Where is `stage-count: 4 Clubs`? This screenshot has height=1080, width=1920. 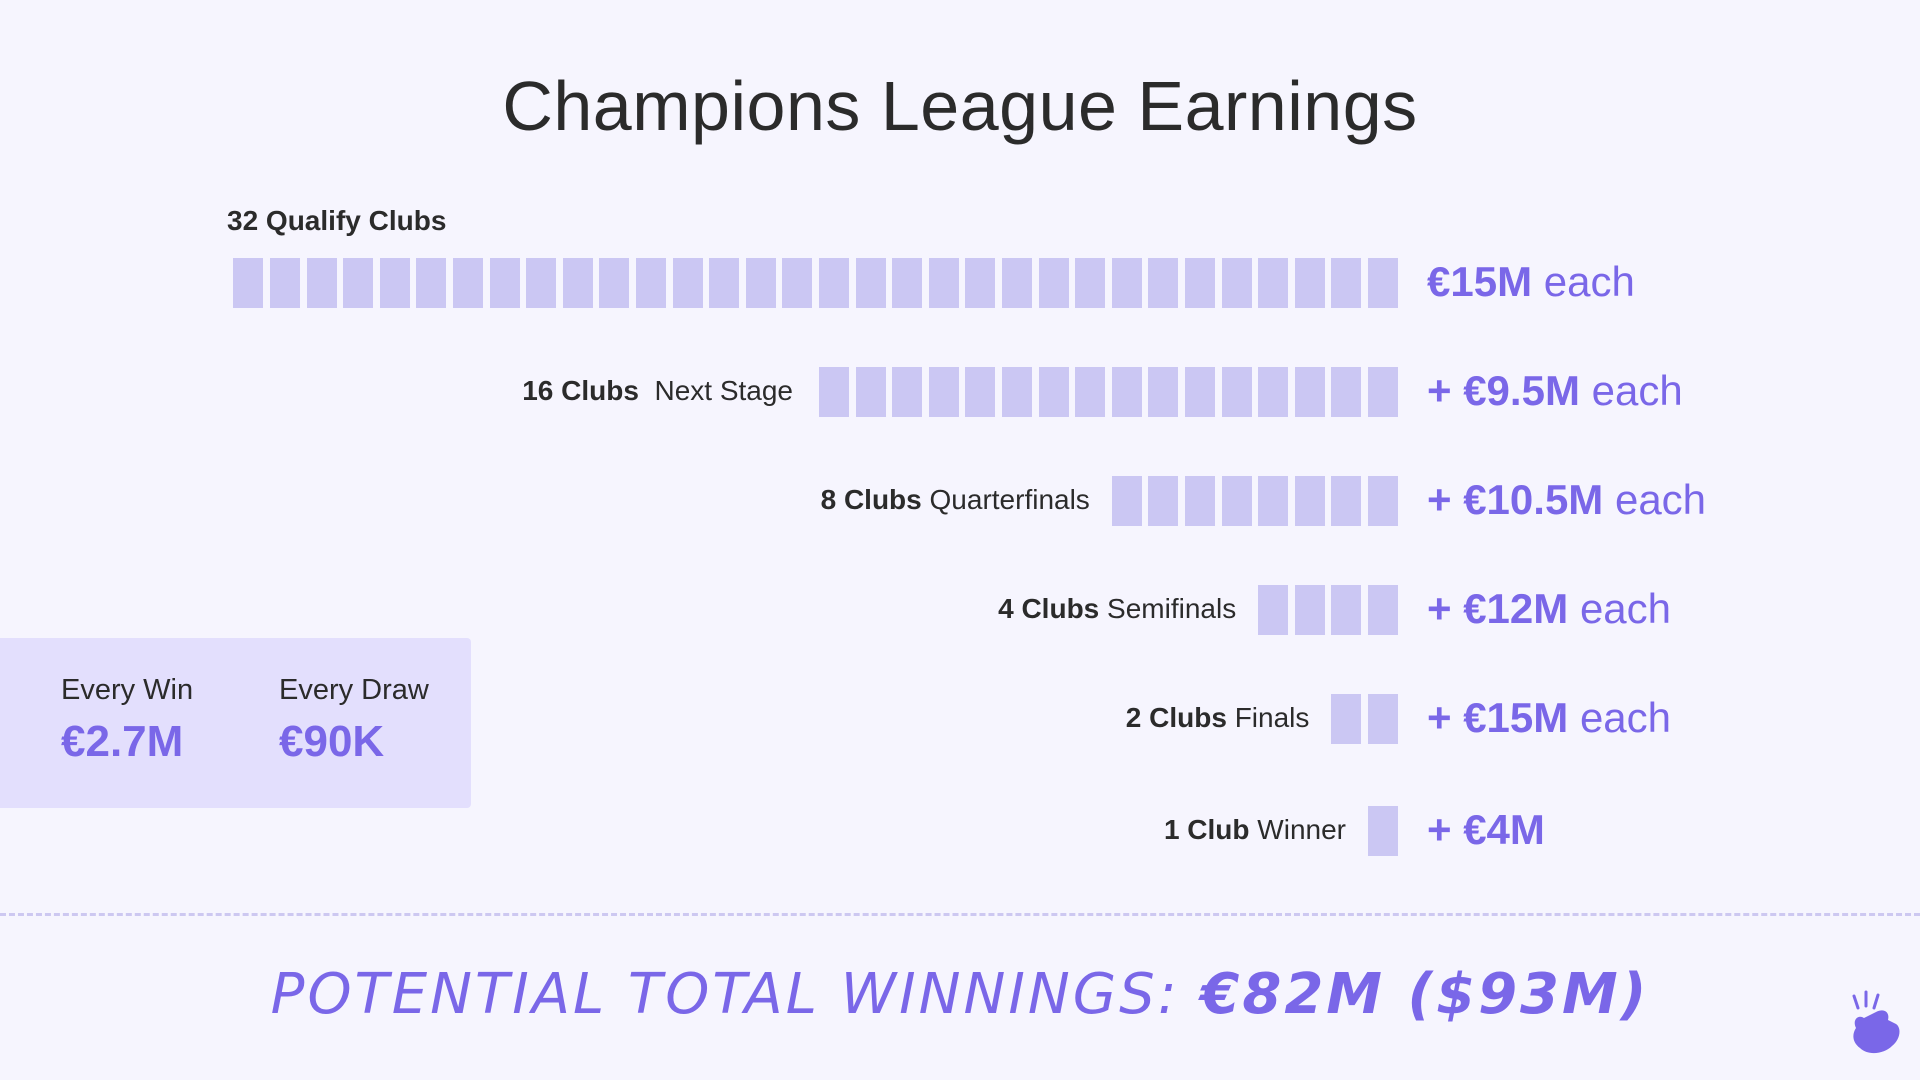 stage-count: 4 Clubs is located at coordinates (1049, 608).